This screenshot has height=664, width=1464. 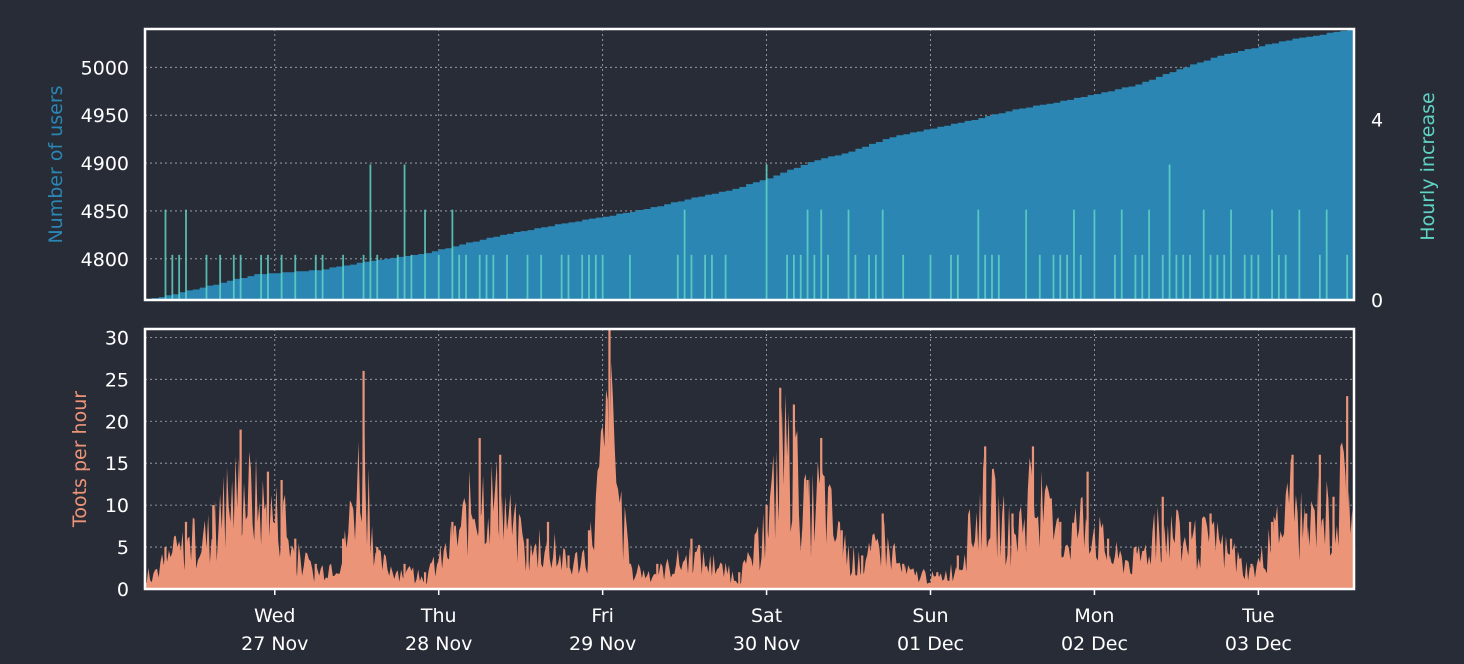 What do you see at coordinates (105, 164) in the screenshot?
I see `users-tick-label: 4900` at bounding box center [105, 164].